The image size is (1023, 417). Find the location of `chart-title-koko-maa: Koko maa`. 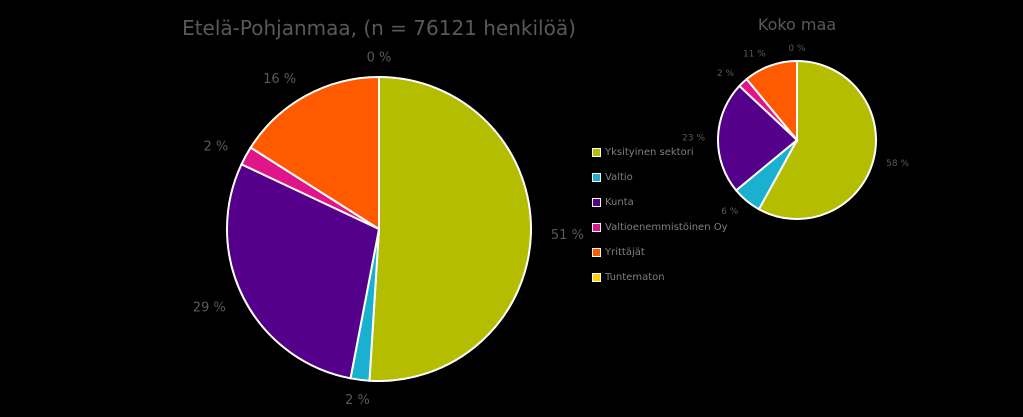

chart-title-koko-maa: Koko maa is located at coordinates (797, 24).